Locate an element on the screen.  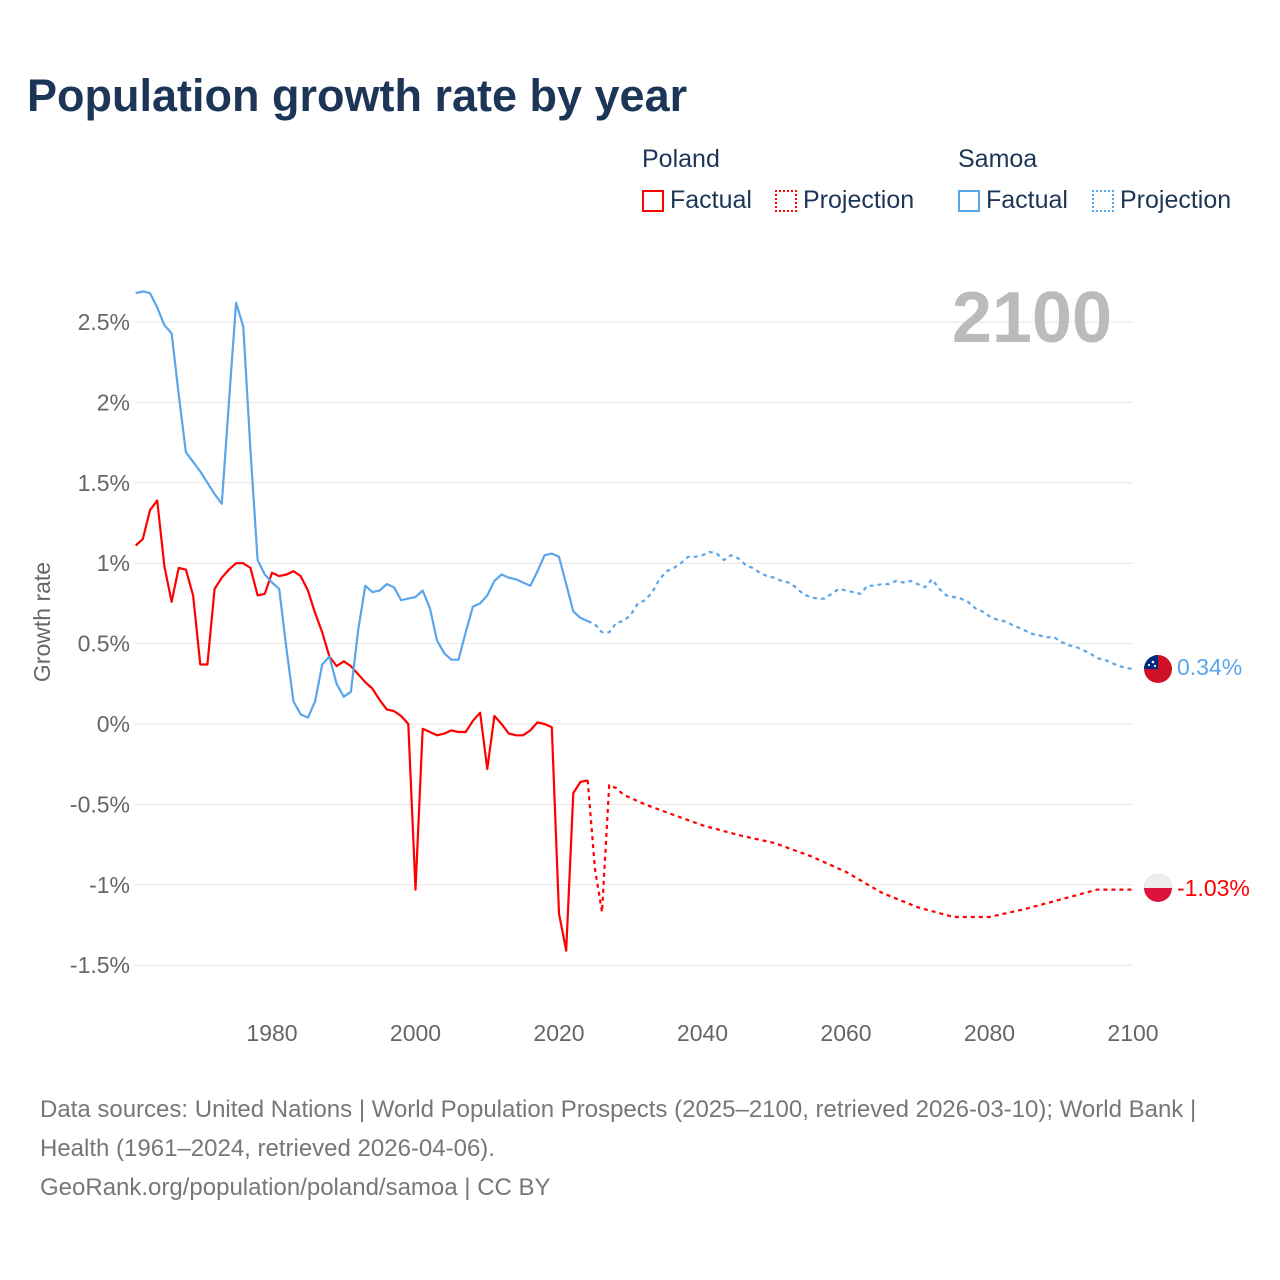
legend-samoa-projection: Projection is located at coordinates (1161, 200).